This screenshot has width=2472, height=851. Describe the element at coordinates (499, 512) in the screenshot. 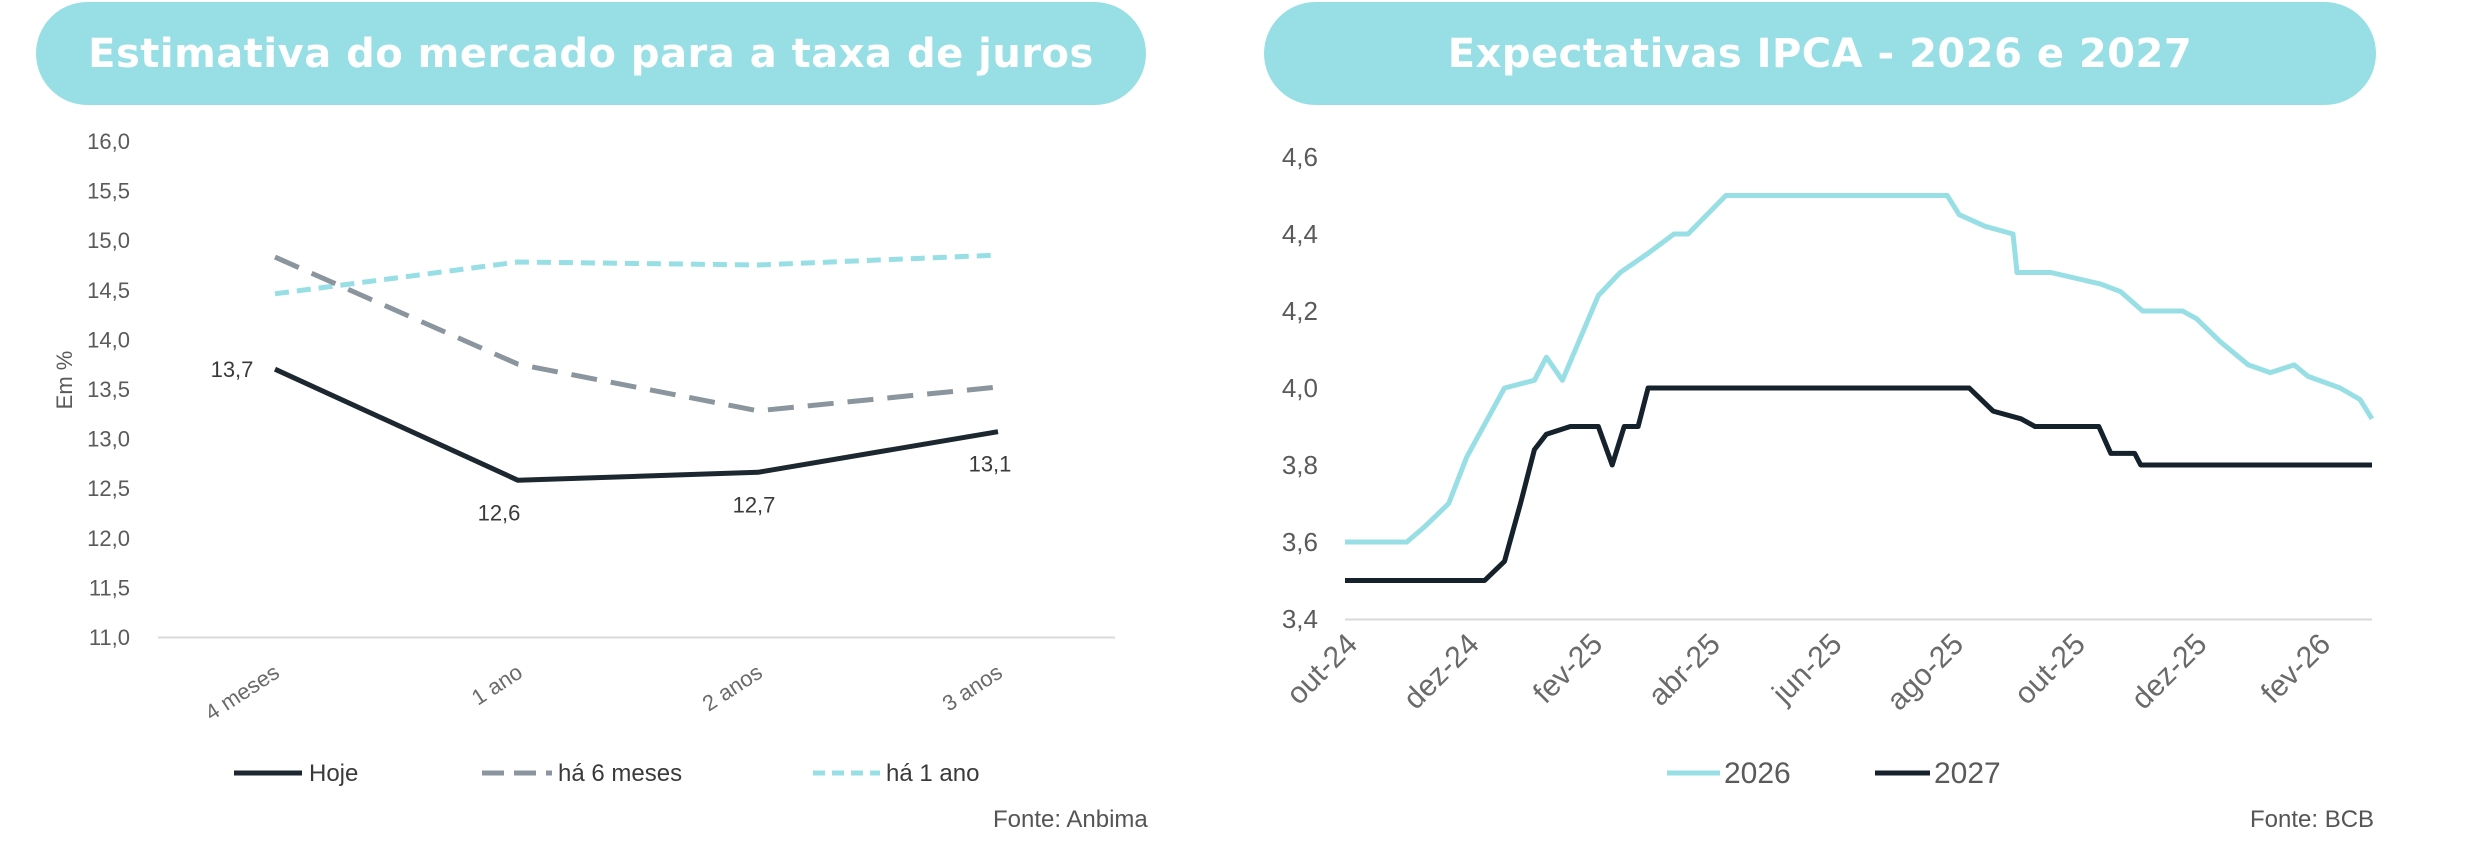

I see `left-data-label: 12,6` at that location.